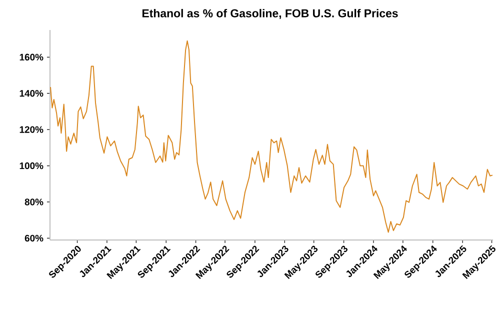 The width and height of the screenshot is (500, 330). Describe the element at coordinates (270, 14) in the screenshot. I see `chart-title: Ethanol as % of Gasoline, FOB U.S. Gulf Prices` at that location.